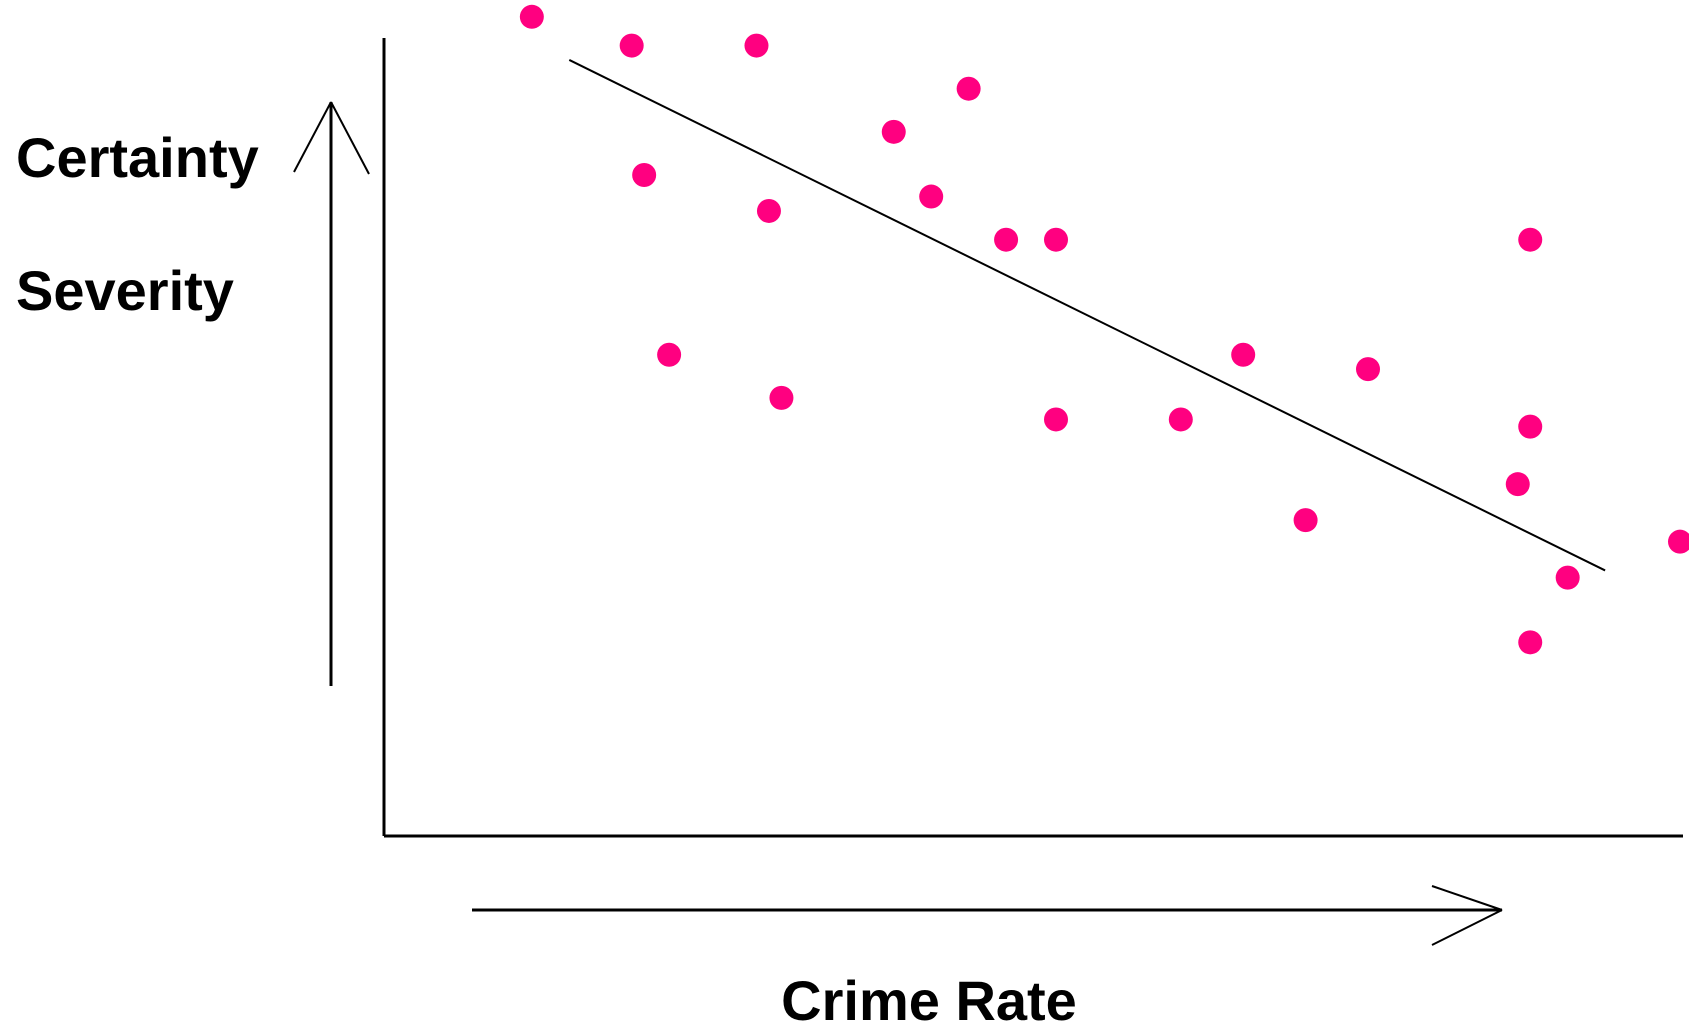  I want to click on x-axis-label: Crime Rate, so click(929, 999).